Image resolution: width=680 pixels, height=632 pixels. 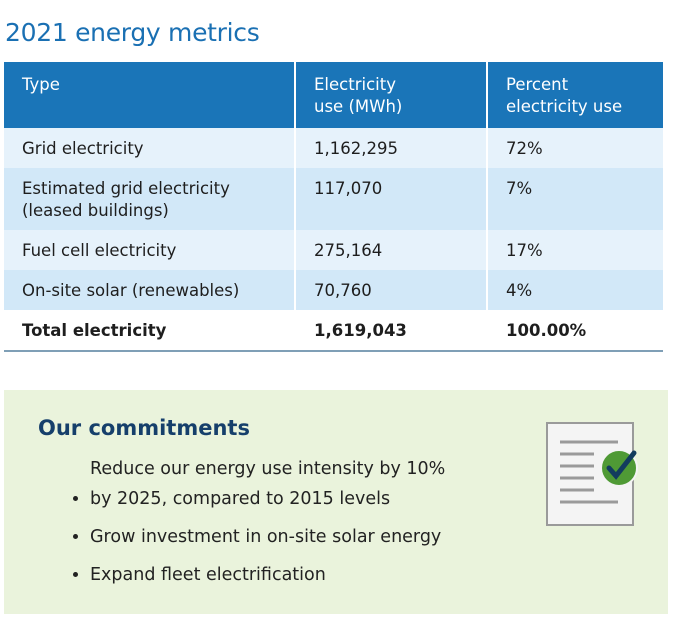 What do you see at coordinates (360, 330) in the screenshot?
I see `cell-text: 1,619,043` at bounding box center [360, 330].